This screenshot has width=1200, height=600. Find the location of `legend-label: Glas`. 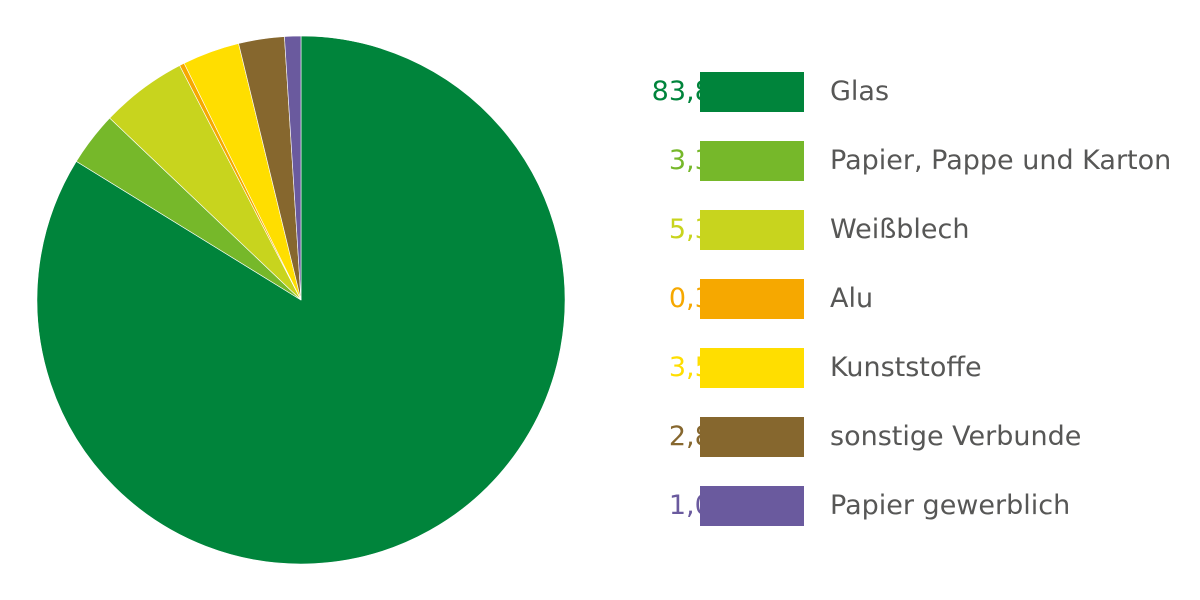

legend-label: Glas is located at coordinates (860, 91).